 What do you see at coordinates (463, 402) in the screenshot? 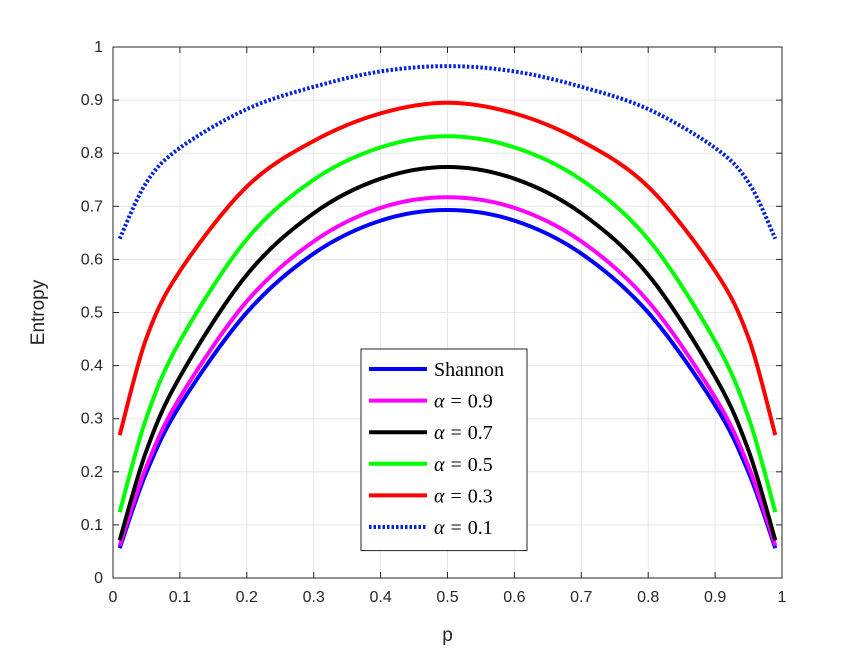
I see `legend-entry-label: α = 0.9` at bounding box center [463, 402].